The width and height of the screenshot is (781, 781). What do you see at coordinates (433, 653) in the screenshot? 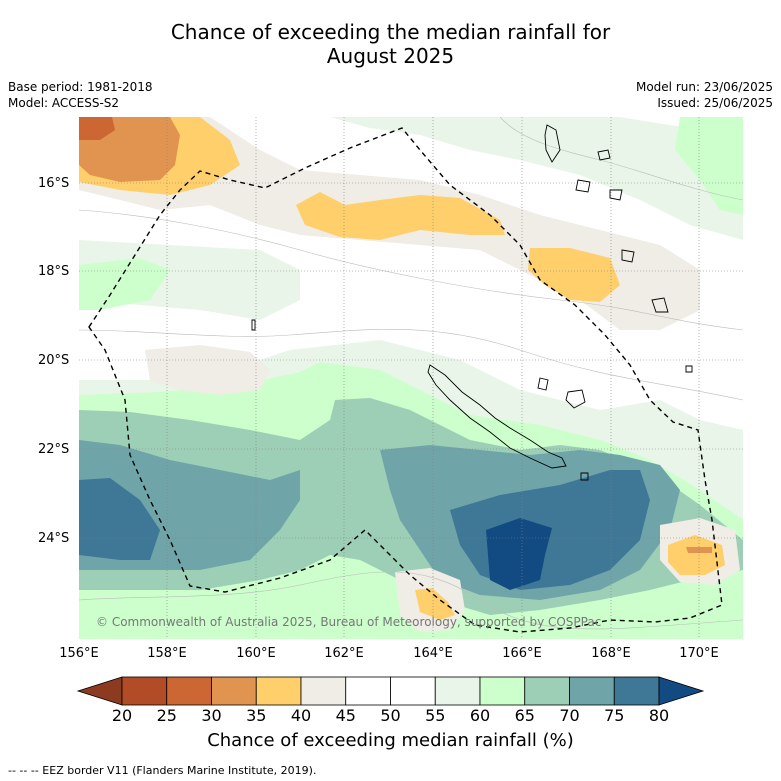
I see `lon-label-164e: 164°E` at bounding box center [433, 653].